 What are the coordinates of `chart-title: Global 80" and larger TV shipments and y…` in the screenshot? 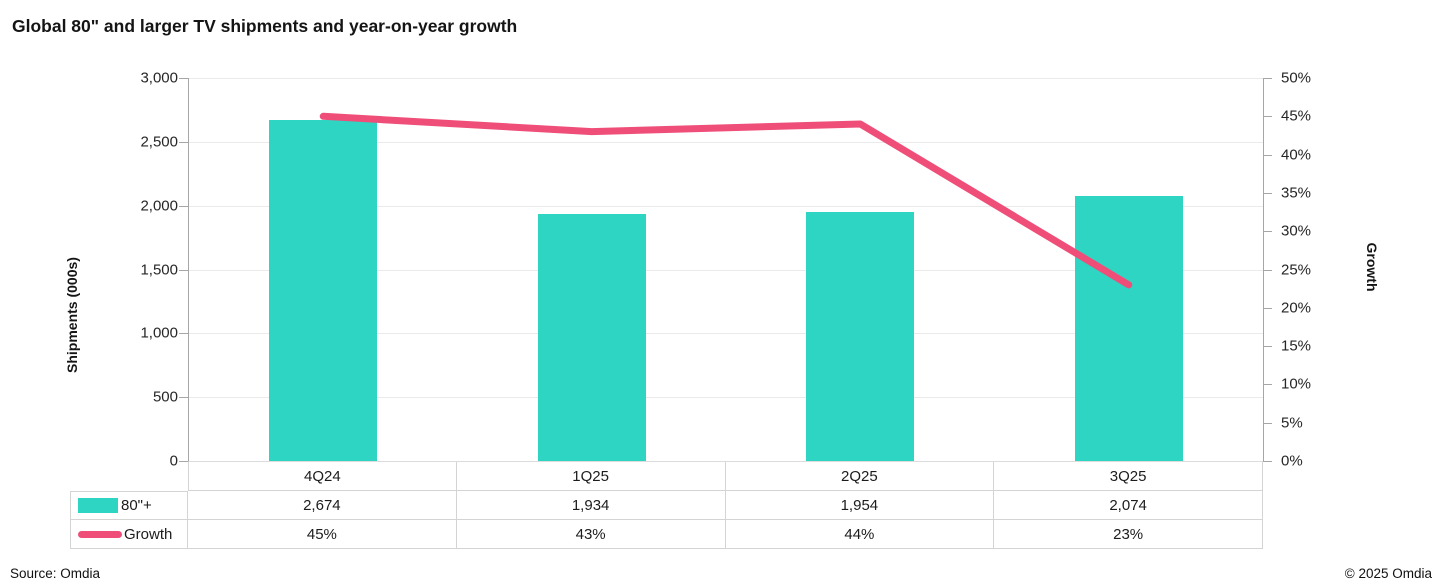 It's located at (265, 26).